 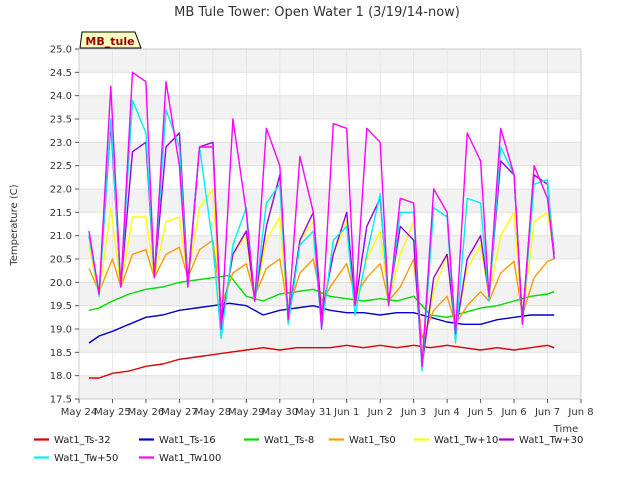 I want to click on legend-item: Wat1_Tw+10, so click(x=456, y=440).